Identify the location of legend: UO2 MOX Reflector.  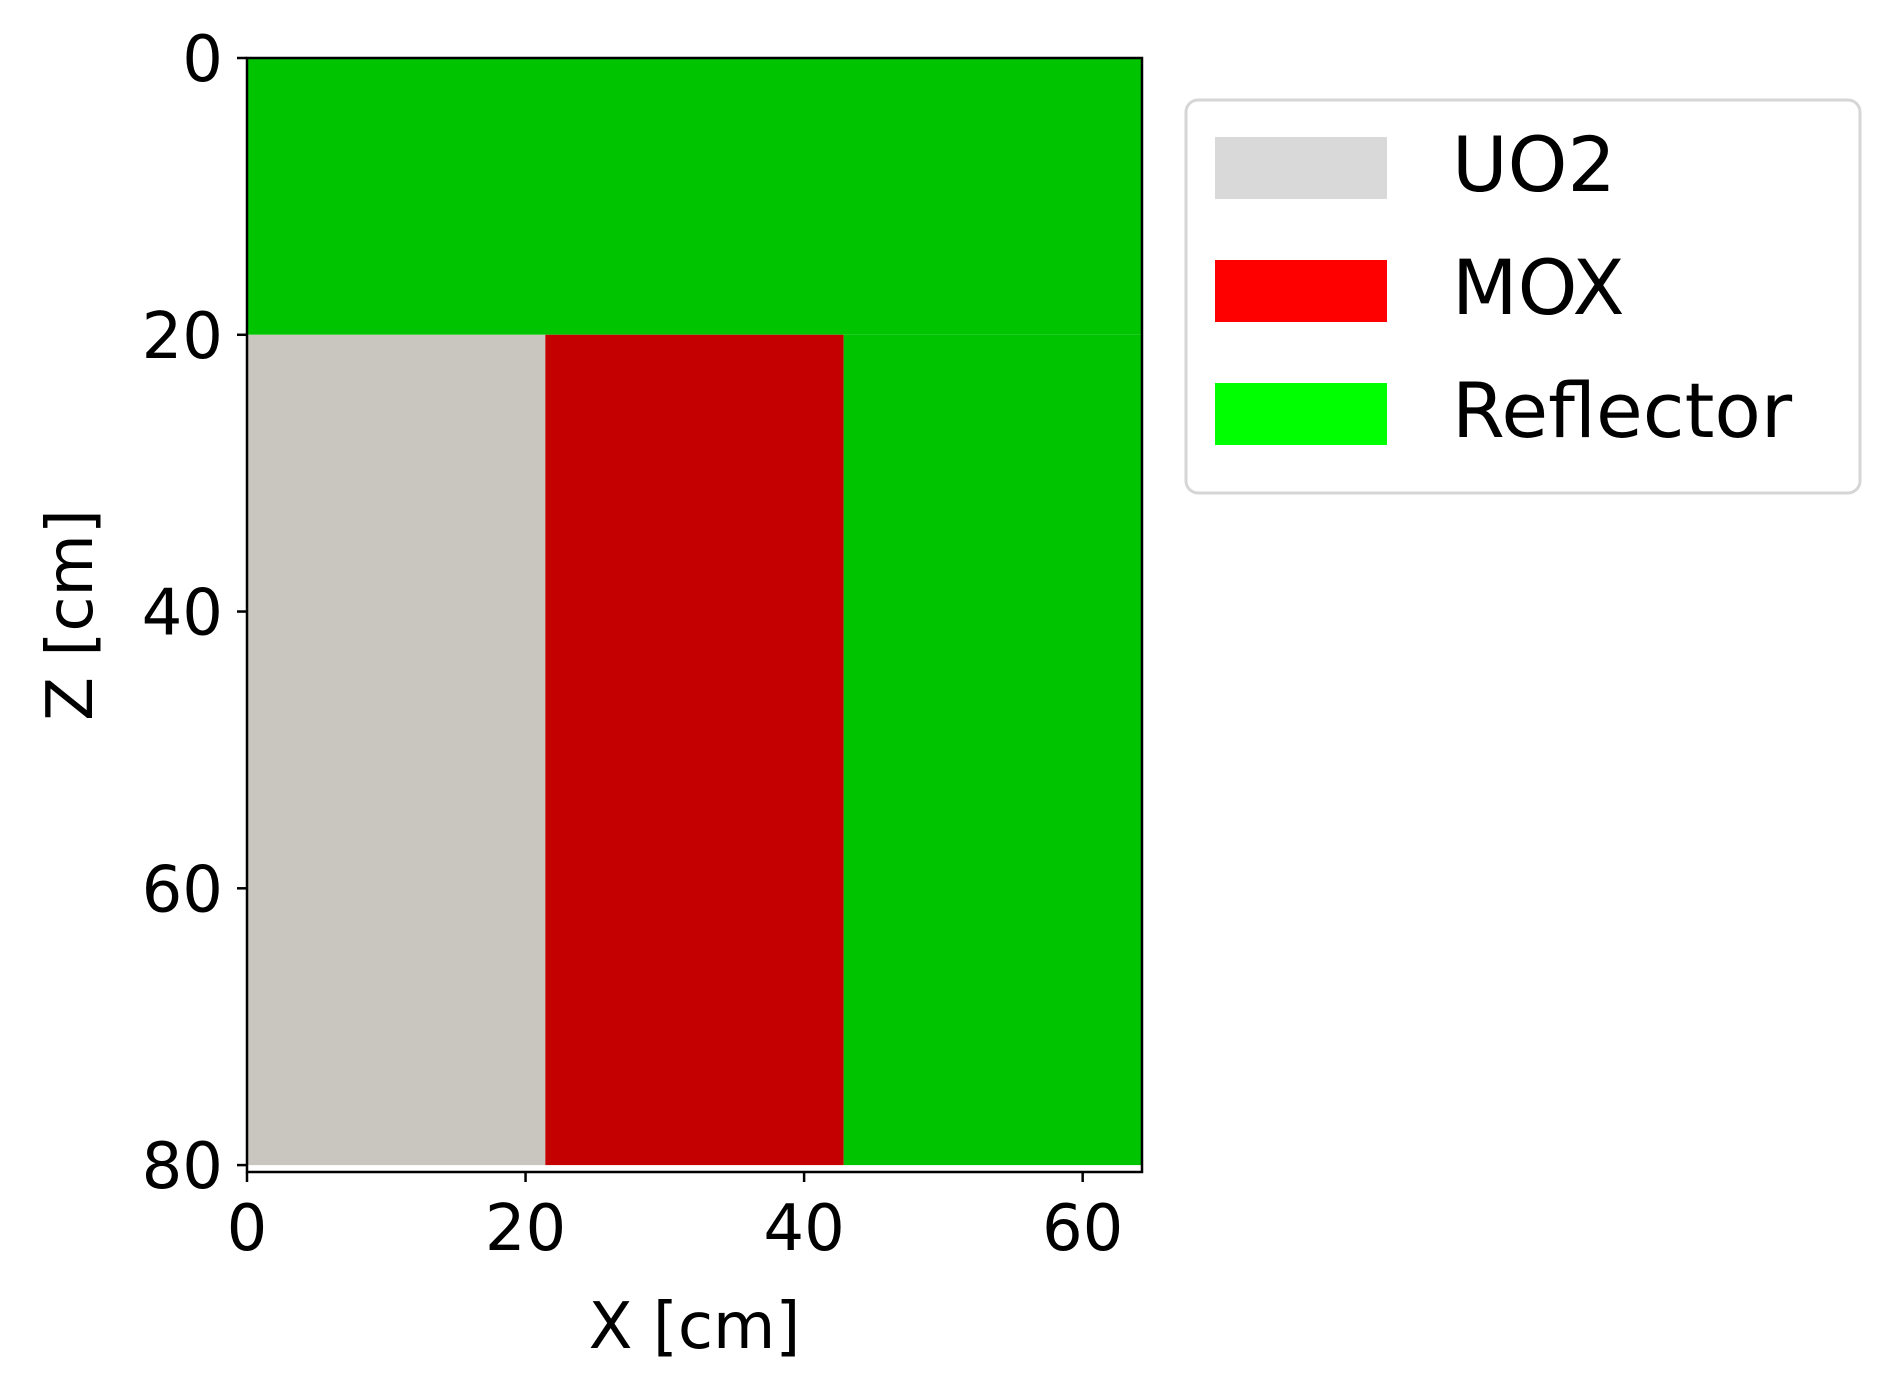
(1523, 296).